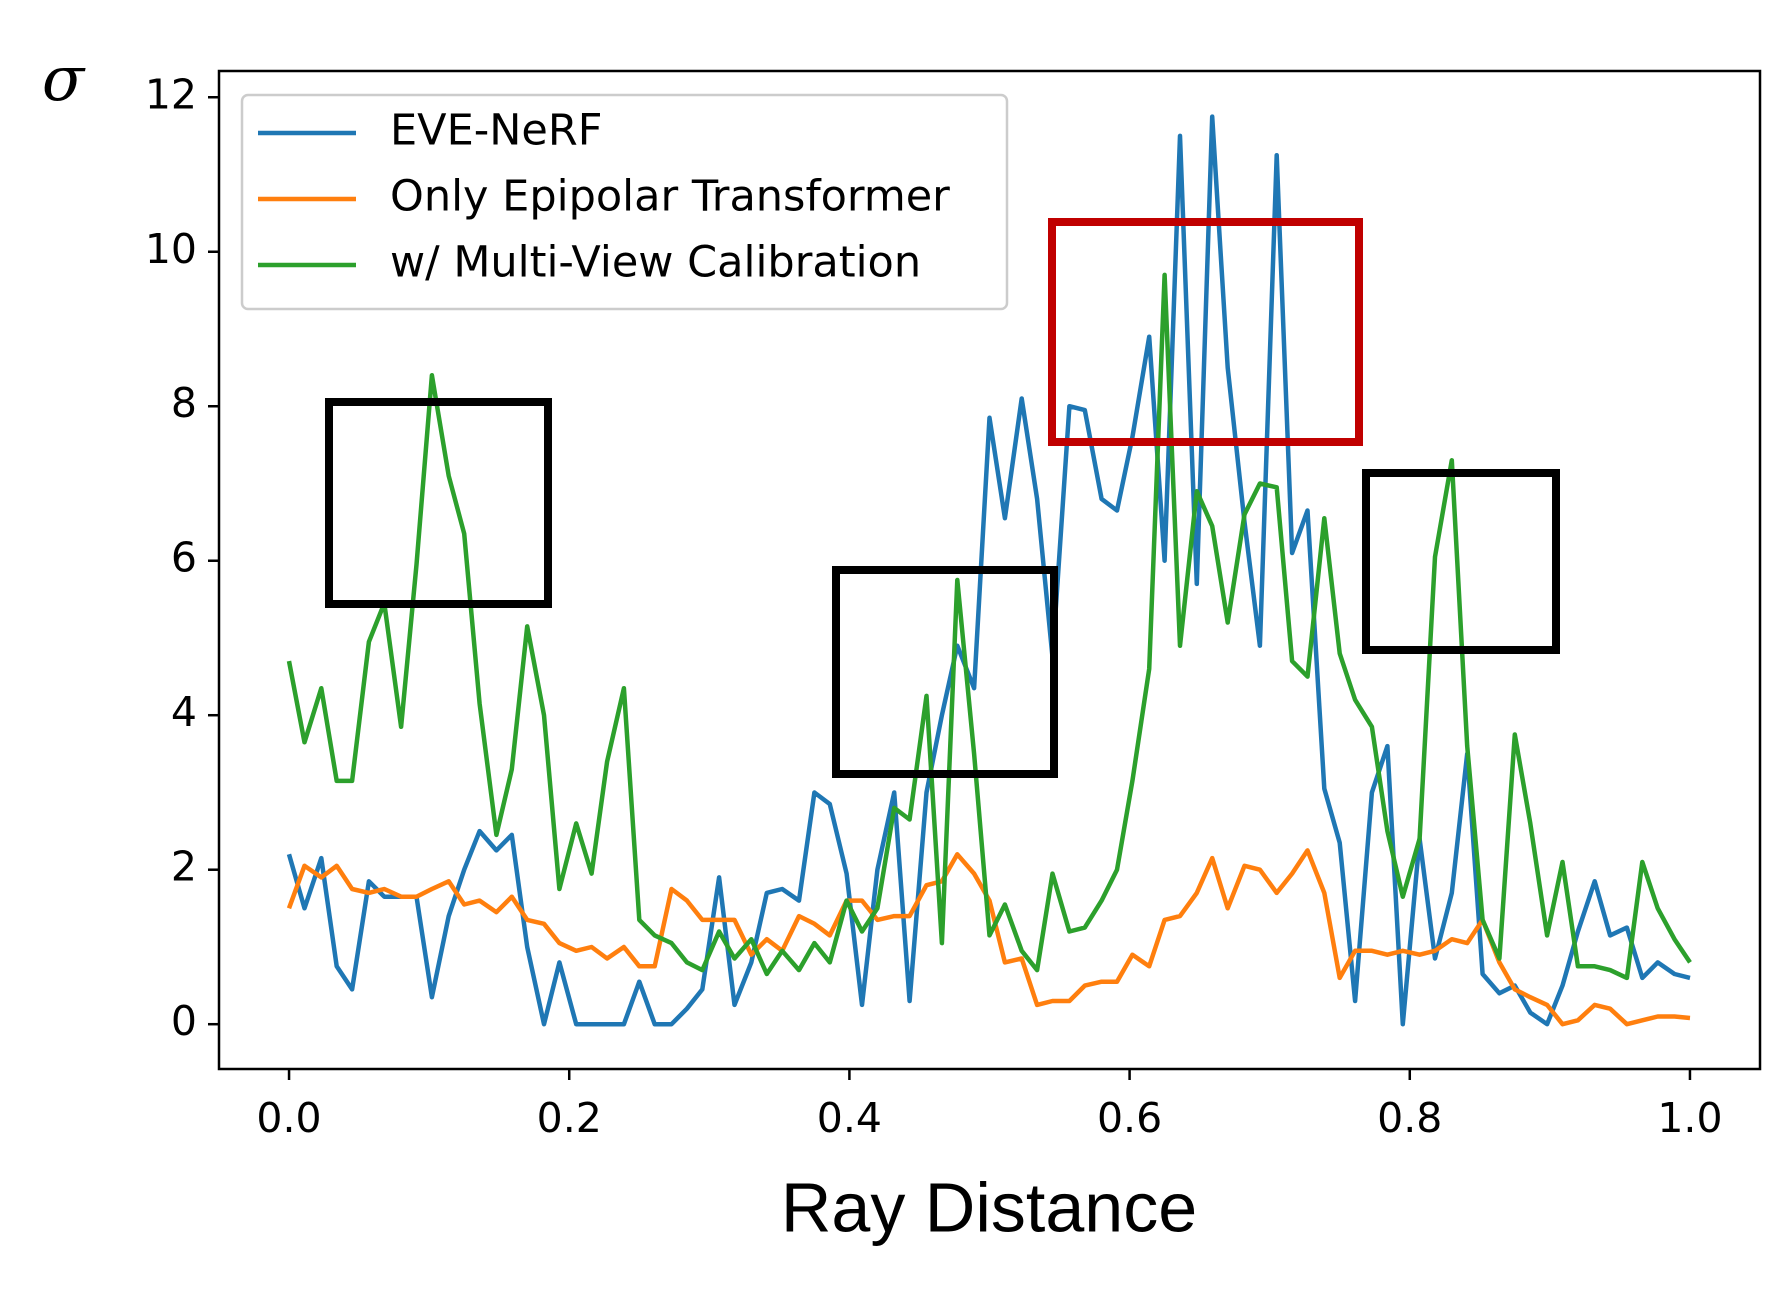  I want to click on x-tick-label: 0.0, so click(288, 1118).